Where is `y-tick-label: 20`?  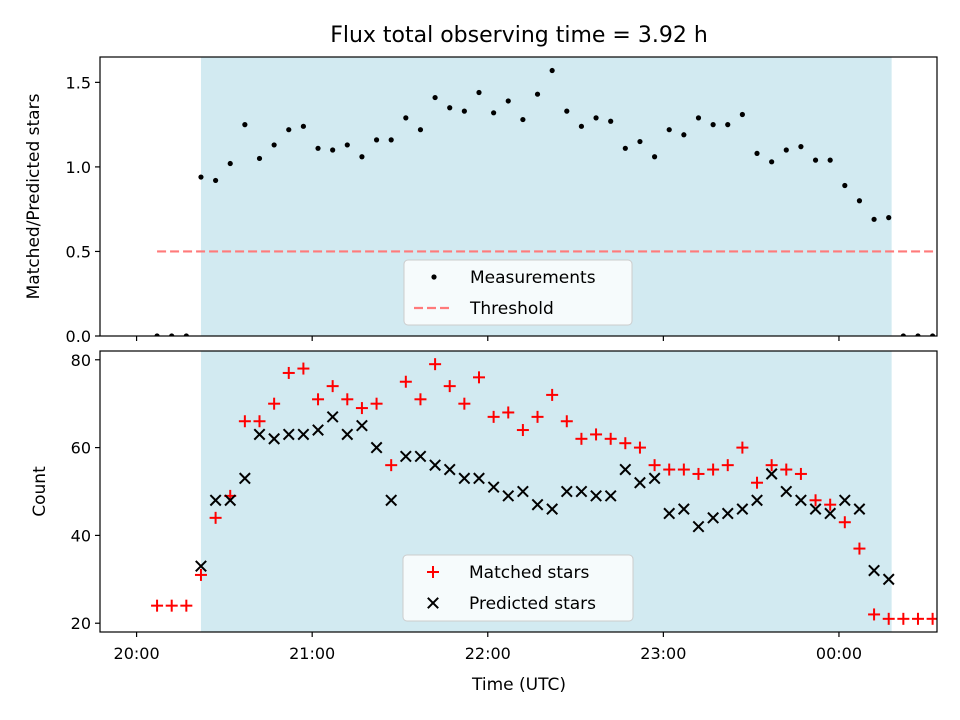 y-tick-label: 20 is located at coordinates (81, 623).